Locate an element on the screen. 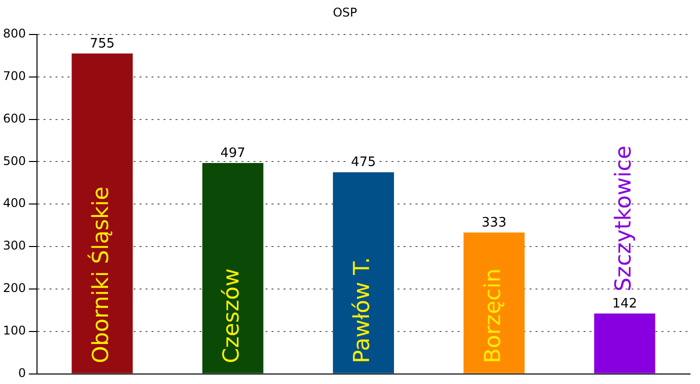 Image resolution: width=700 pixels, height=384 pixels. data-label: 475 is located at coordinates (363, 162).